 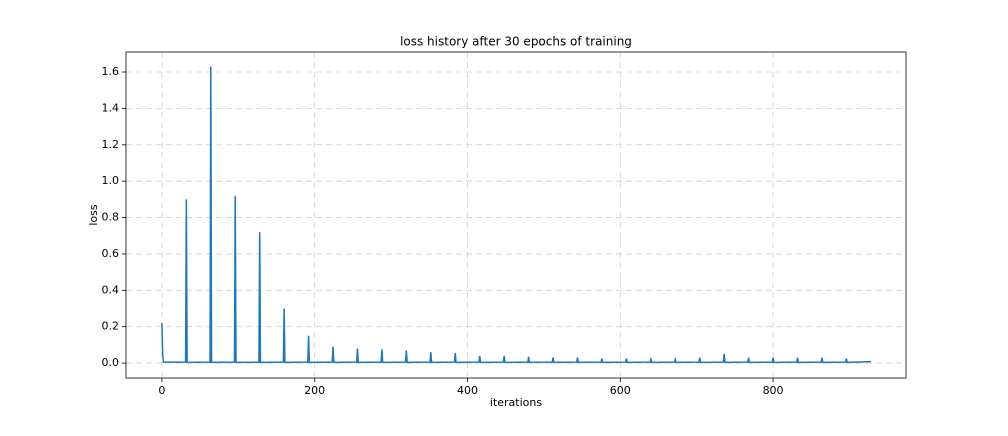 What do you see at coordinates (773, 390) in the screenshot?
I see `x-tick-label: 800` at bounding box center [773, 390].